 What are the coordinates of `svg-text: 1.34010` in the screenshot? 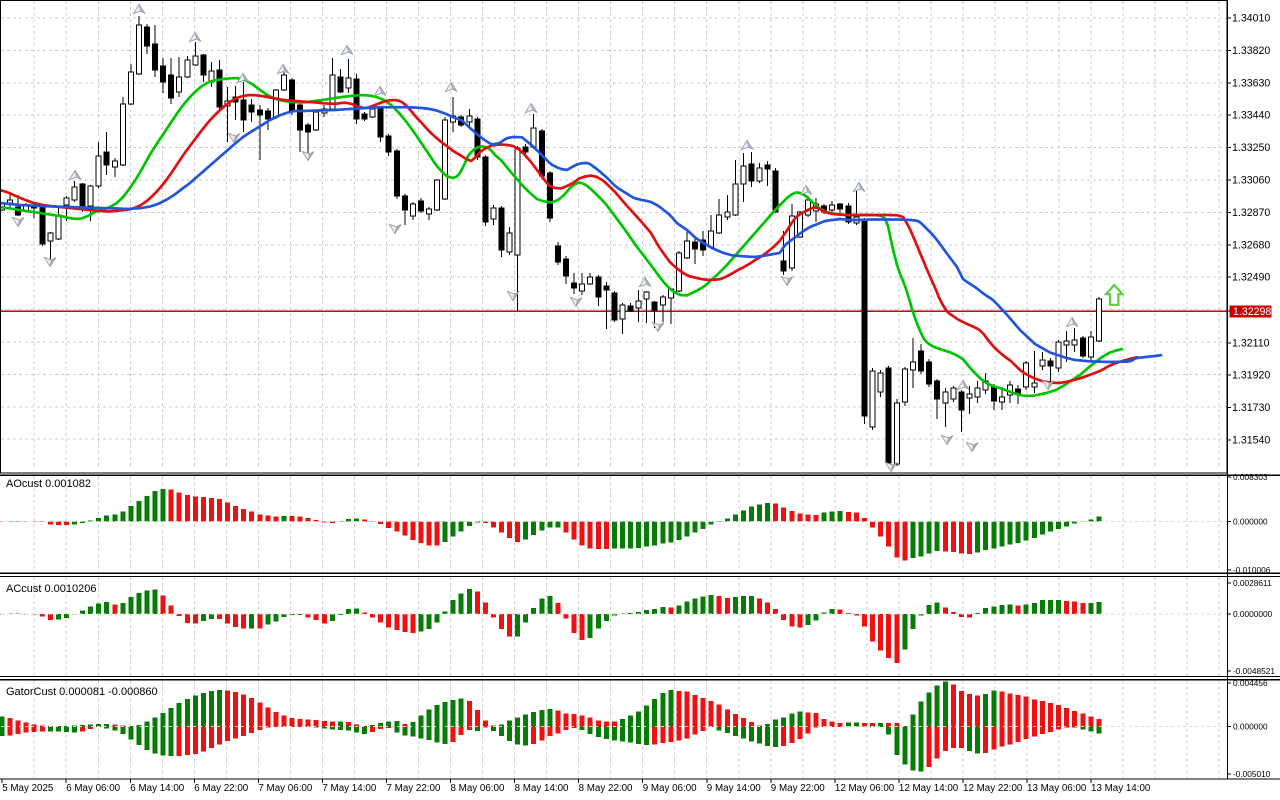 It's located at (1251, 19).